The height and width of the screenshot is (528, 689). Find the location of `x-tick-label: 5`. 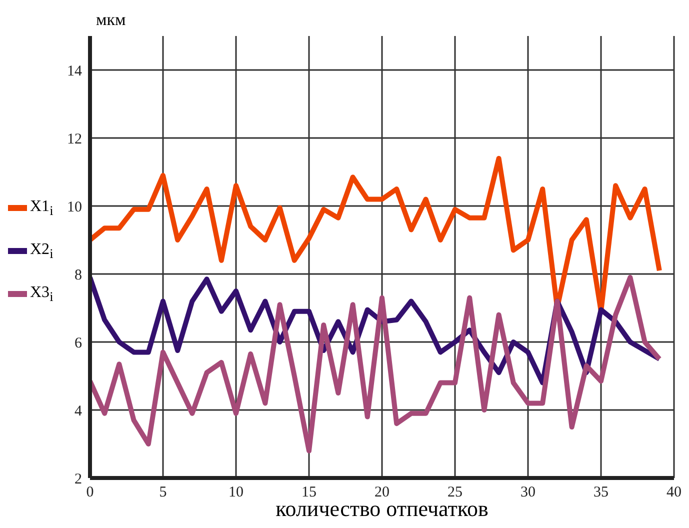

x-tick-label: 5 is located at coordinates (163, 492).